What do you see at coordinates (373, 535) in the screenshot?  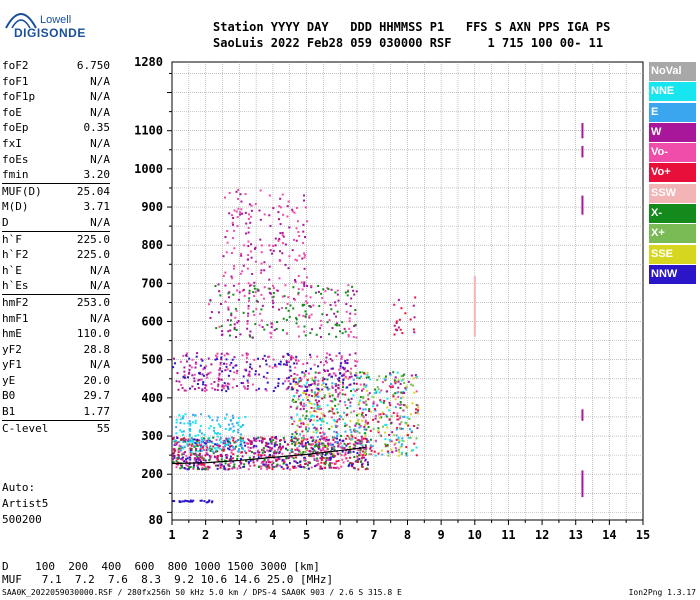 I see `x-tick-label: 7` at bounding box center [373, 535].